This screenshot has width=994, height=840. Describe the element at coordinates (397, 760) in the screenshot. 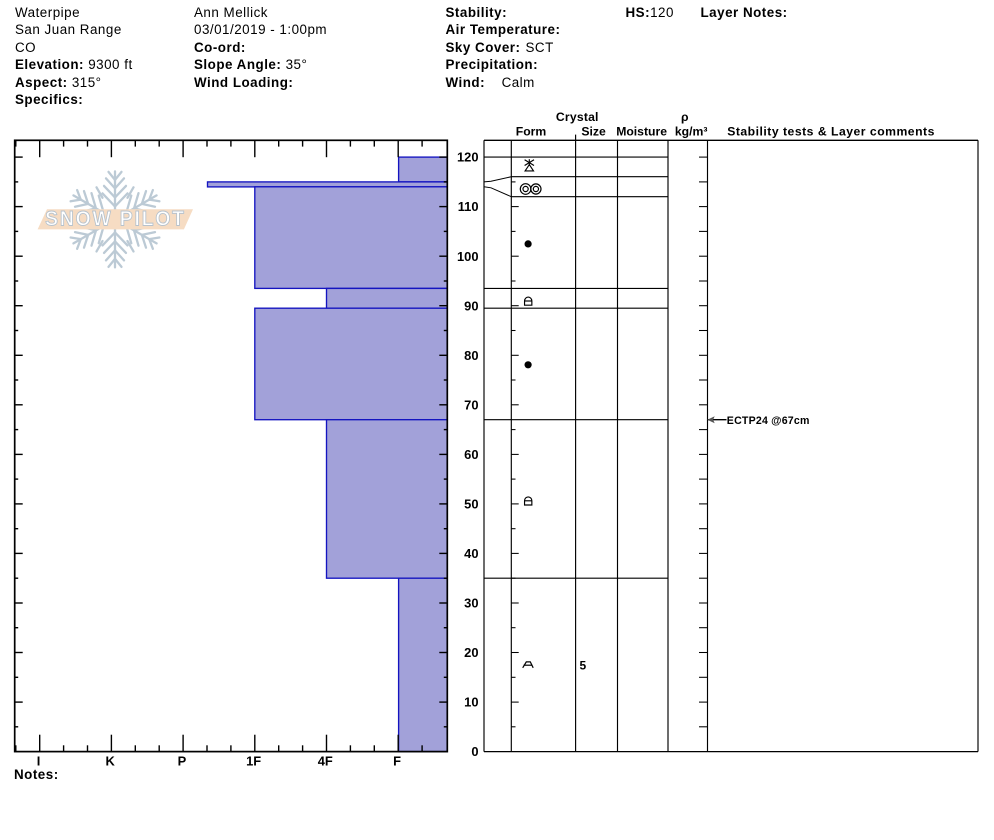

I see `svg-text: F` at that location.